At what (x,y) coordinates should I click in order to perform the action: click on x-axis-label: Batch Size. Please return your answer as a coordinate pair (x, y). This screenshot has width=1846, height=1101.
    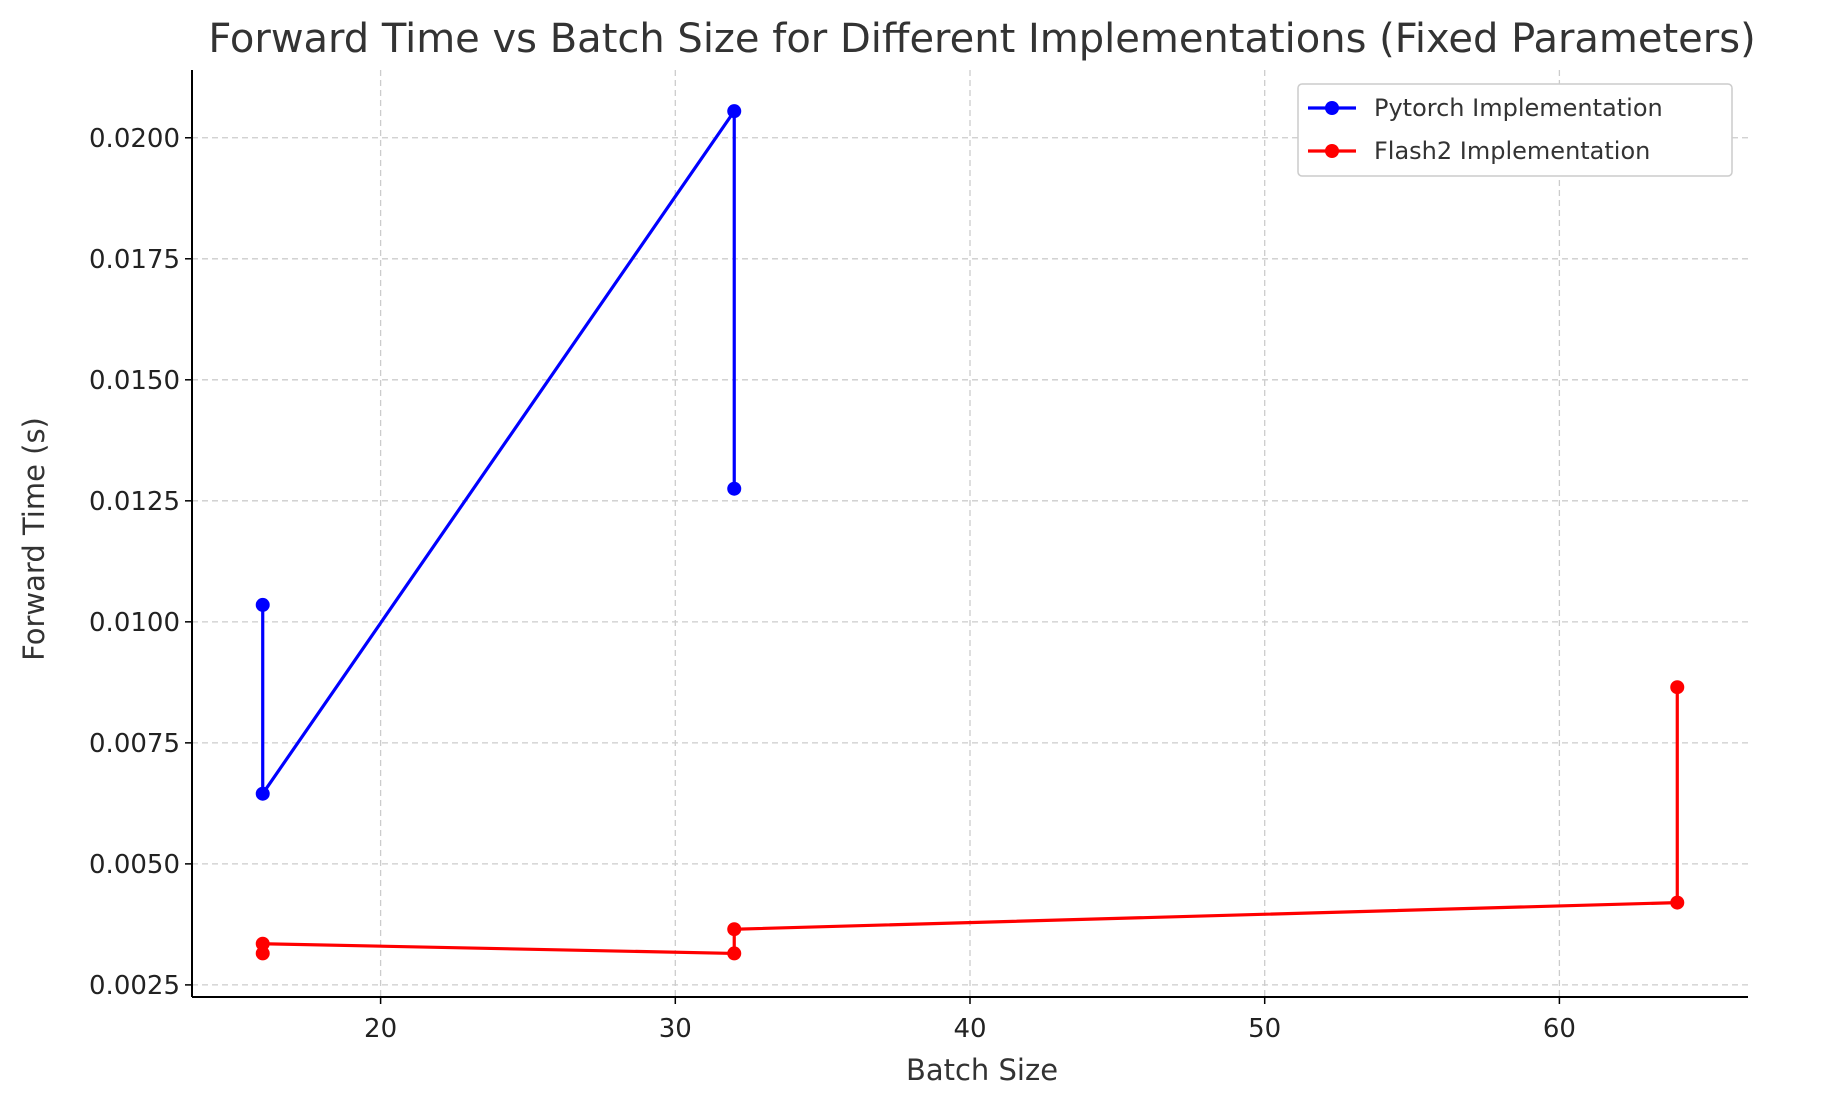
    Looking at the image, I should click on (982, 1070).